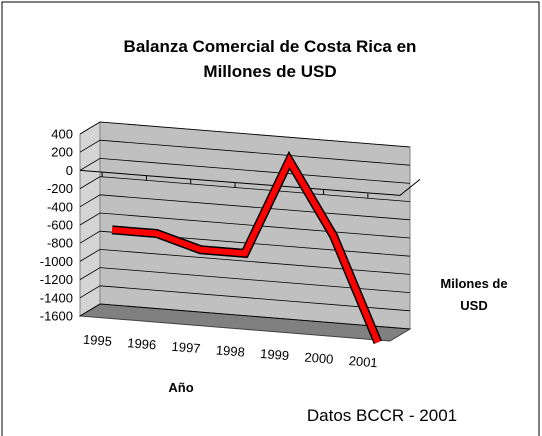 Image resolution: width=542 pixels, height=436 pixels. Describe the element at coordinates (319, 358) in the screenshot. I see `x-tick-label: 2000` at that location.